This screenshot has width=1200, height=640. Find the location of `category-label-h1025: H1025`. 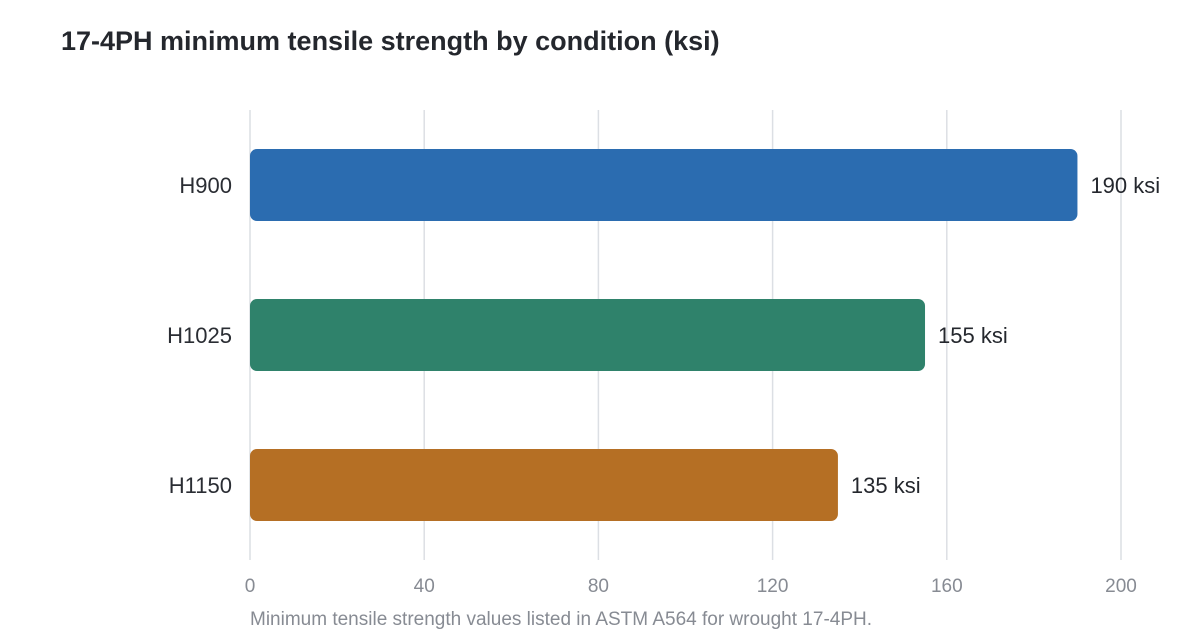

category-label-h1025: H1025 is located at coordinates (199, 335).